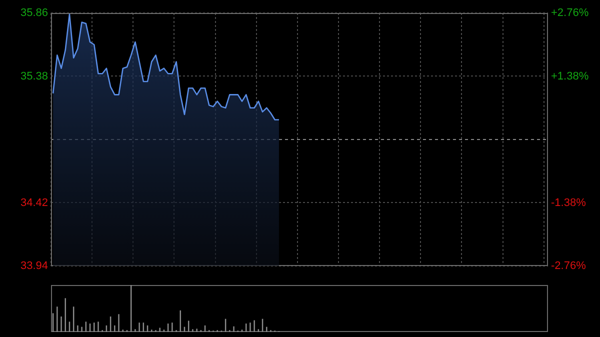 Image resolution: width=600 pixels, height=337 pixels. Describe the element at coordinates (568, 266) in the screenshot. I see `y2-tick-label: -2.76%` at that location.